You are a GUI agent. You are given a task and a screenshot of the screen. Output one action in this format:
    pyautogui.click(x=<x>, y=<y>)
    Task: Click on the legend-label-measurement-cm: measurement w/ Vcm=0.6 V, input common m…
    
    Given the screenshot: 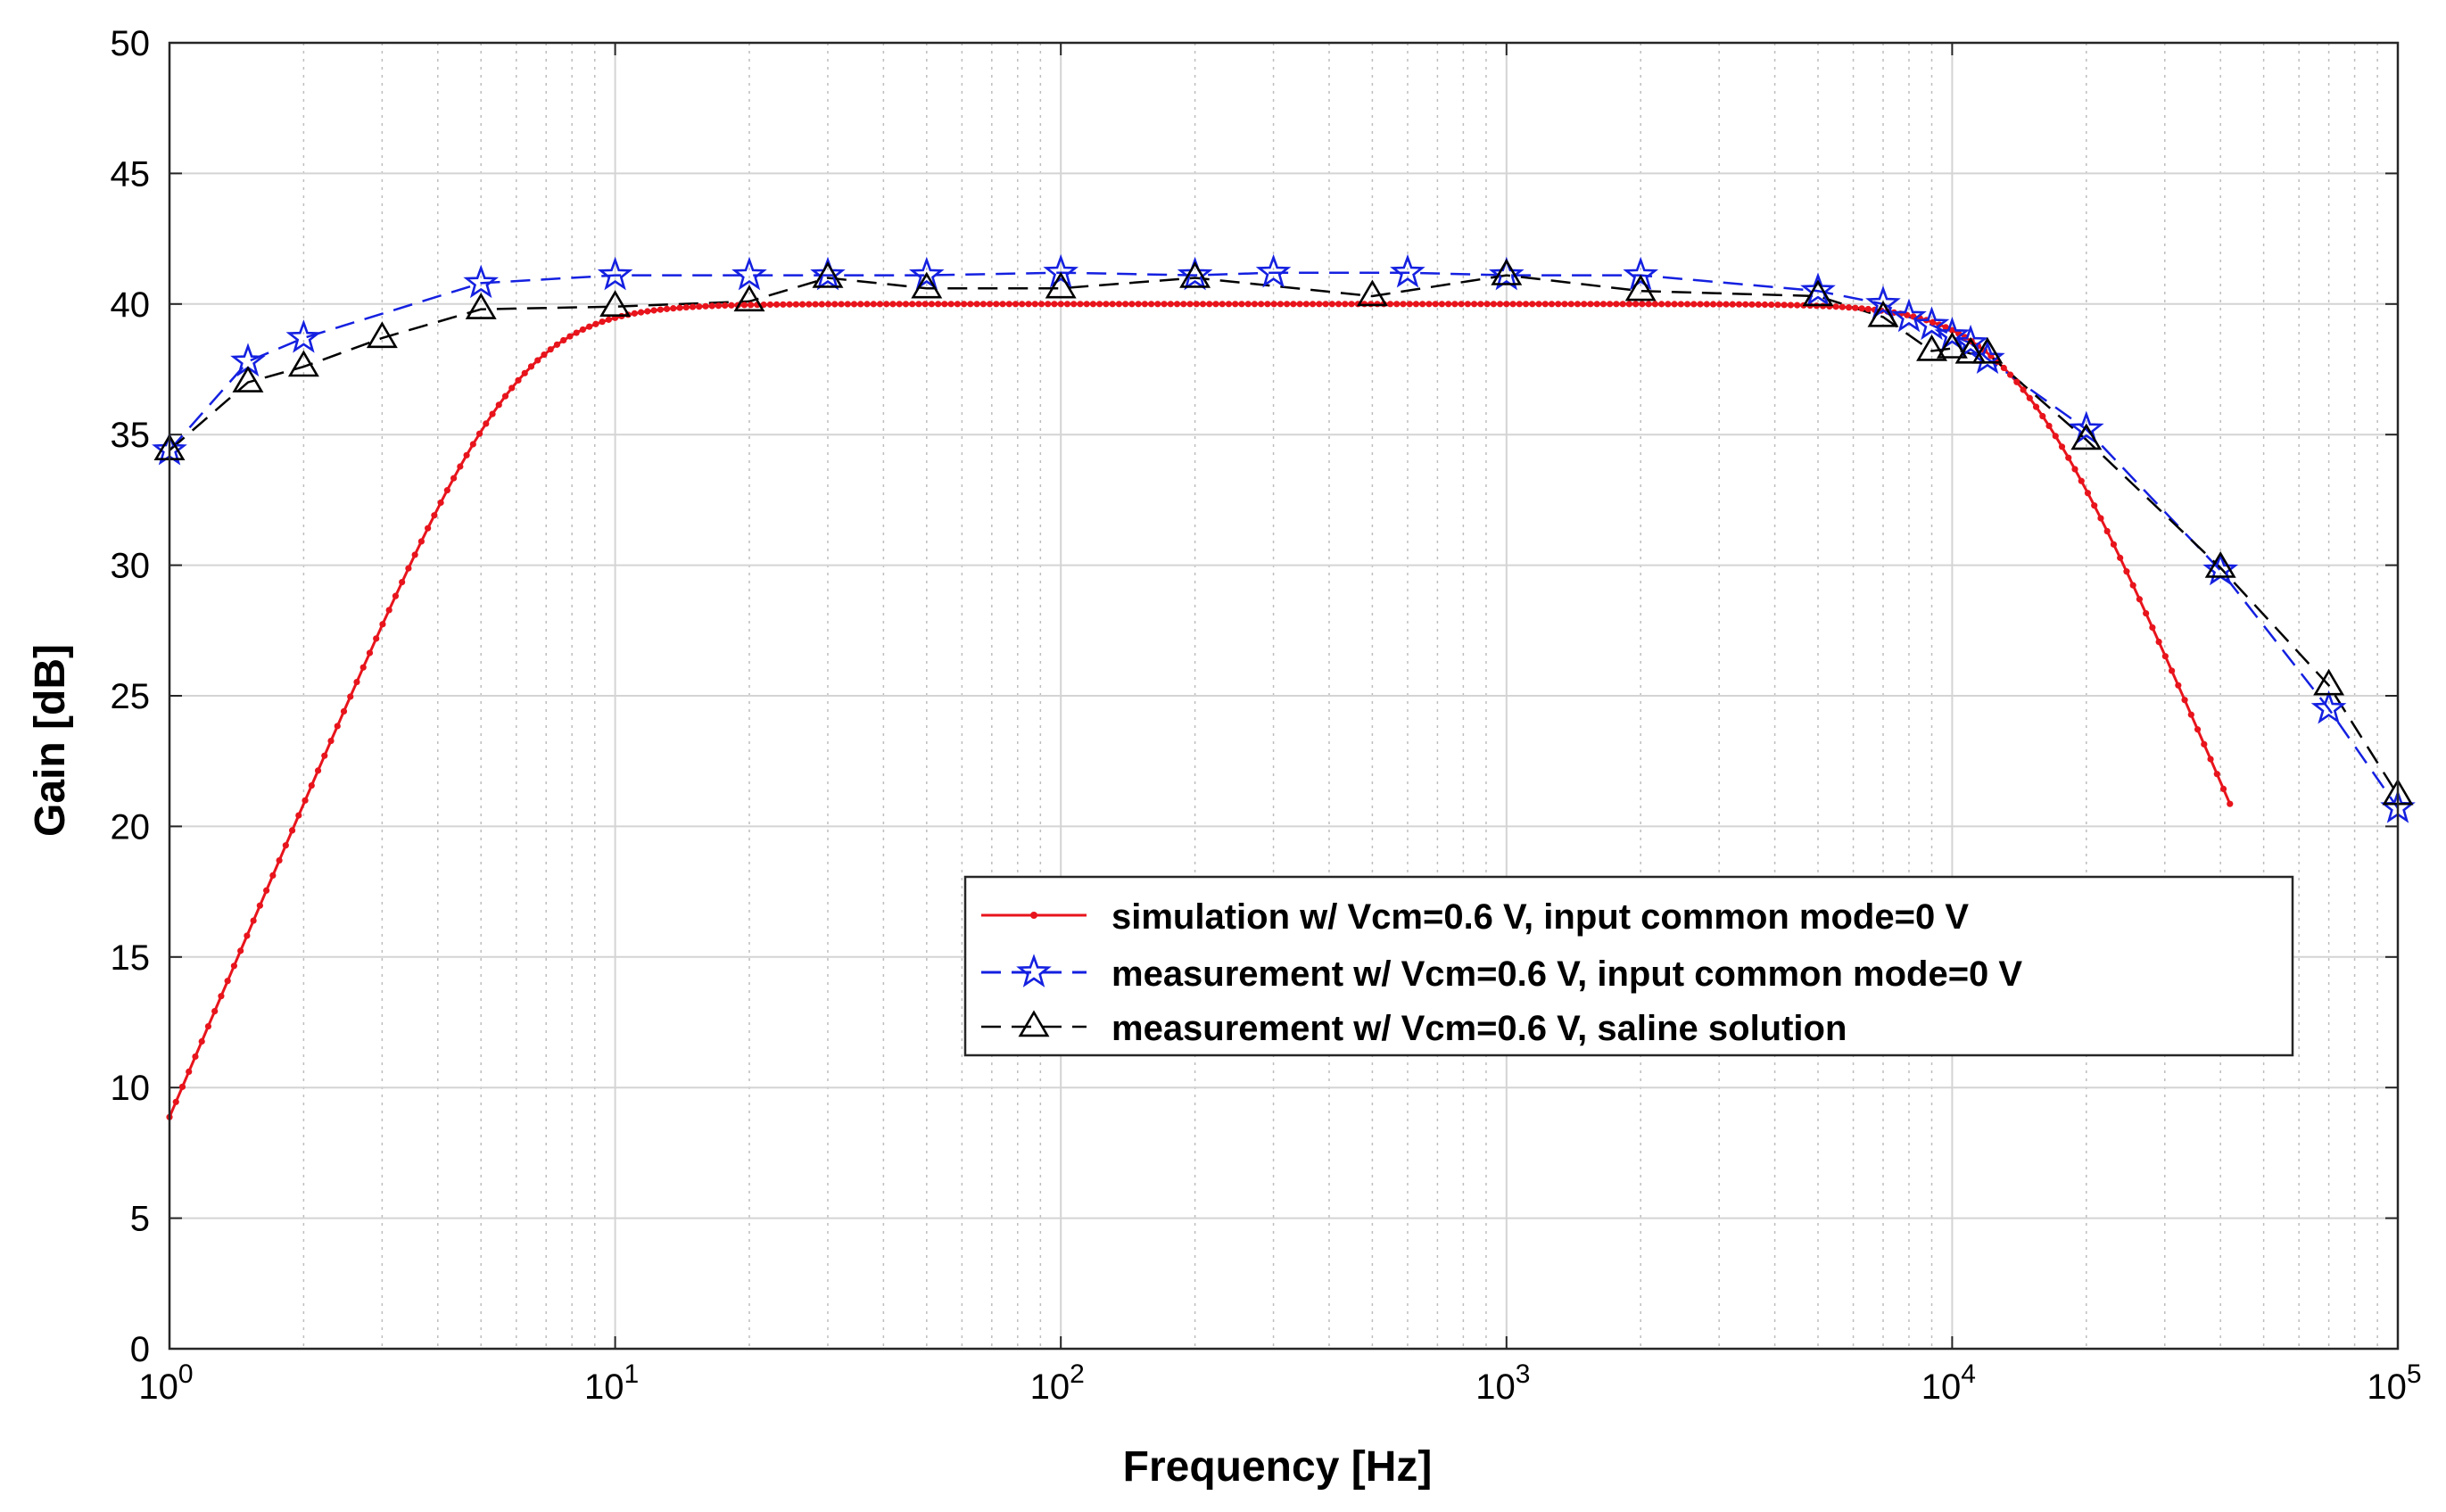 What is the action you would take?
    pyautogui.click(x=1566, y=974)
    